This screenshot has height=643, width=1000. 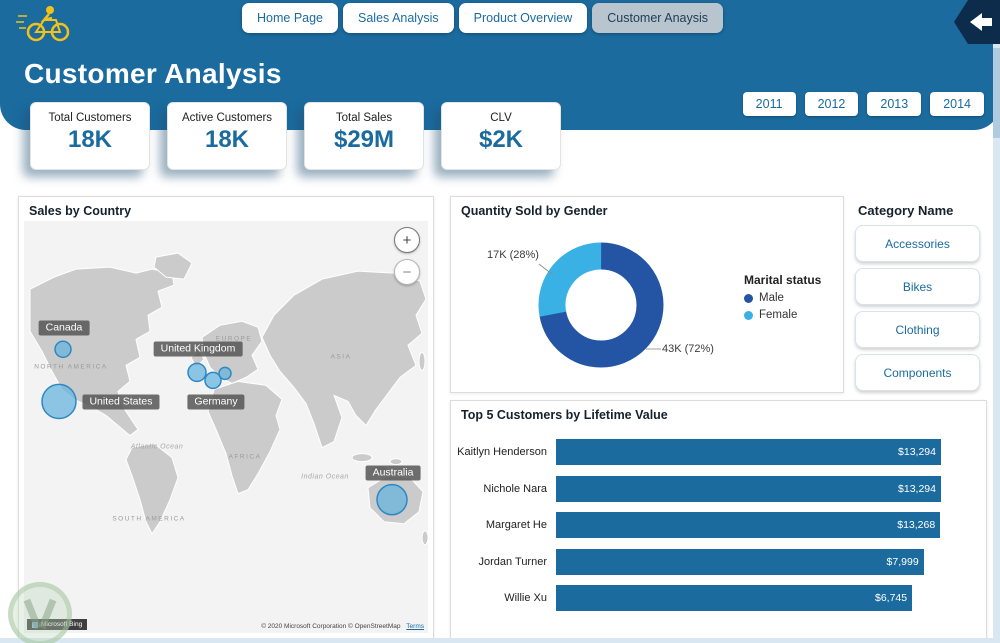 I want to click on legend-label: Female, so click(x=778, y=315).